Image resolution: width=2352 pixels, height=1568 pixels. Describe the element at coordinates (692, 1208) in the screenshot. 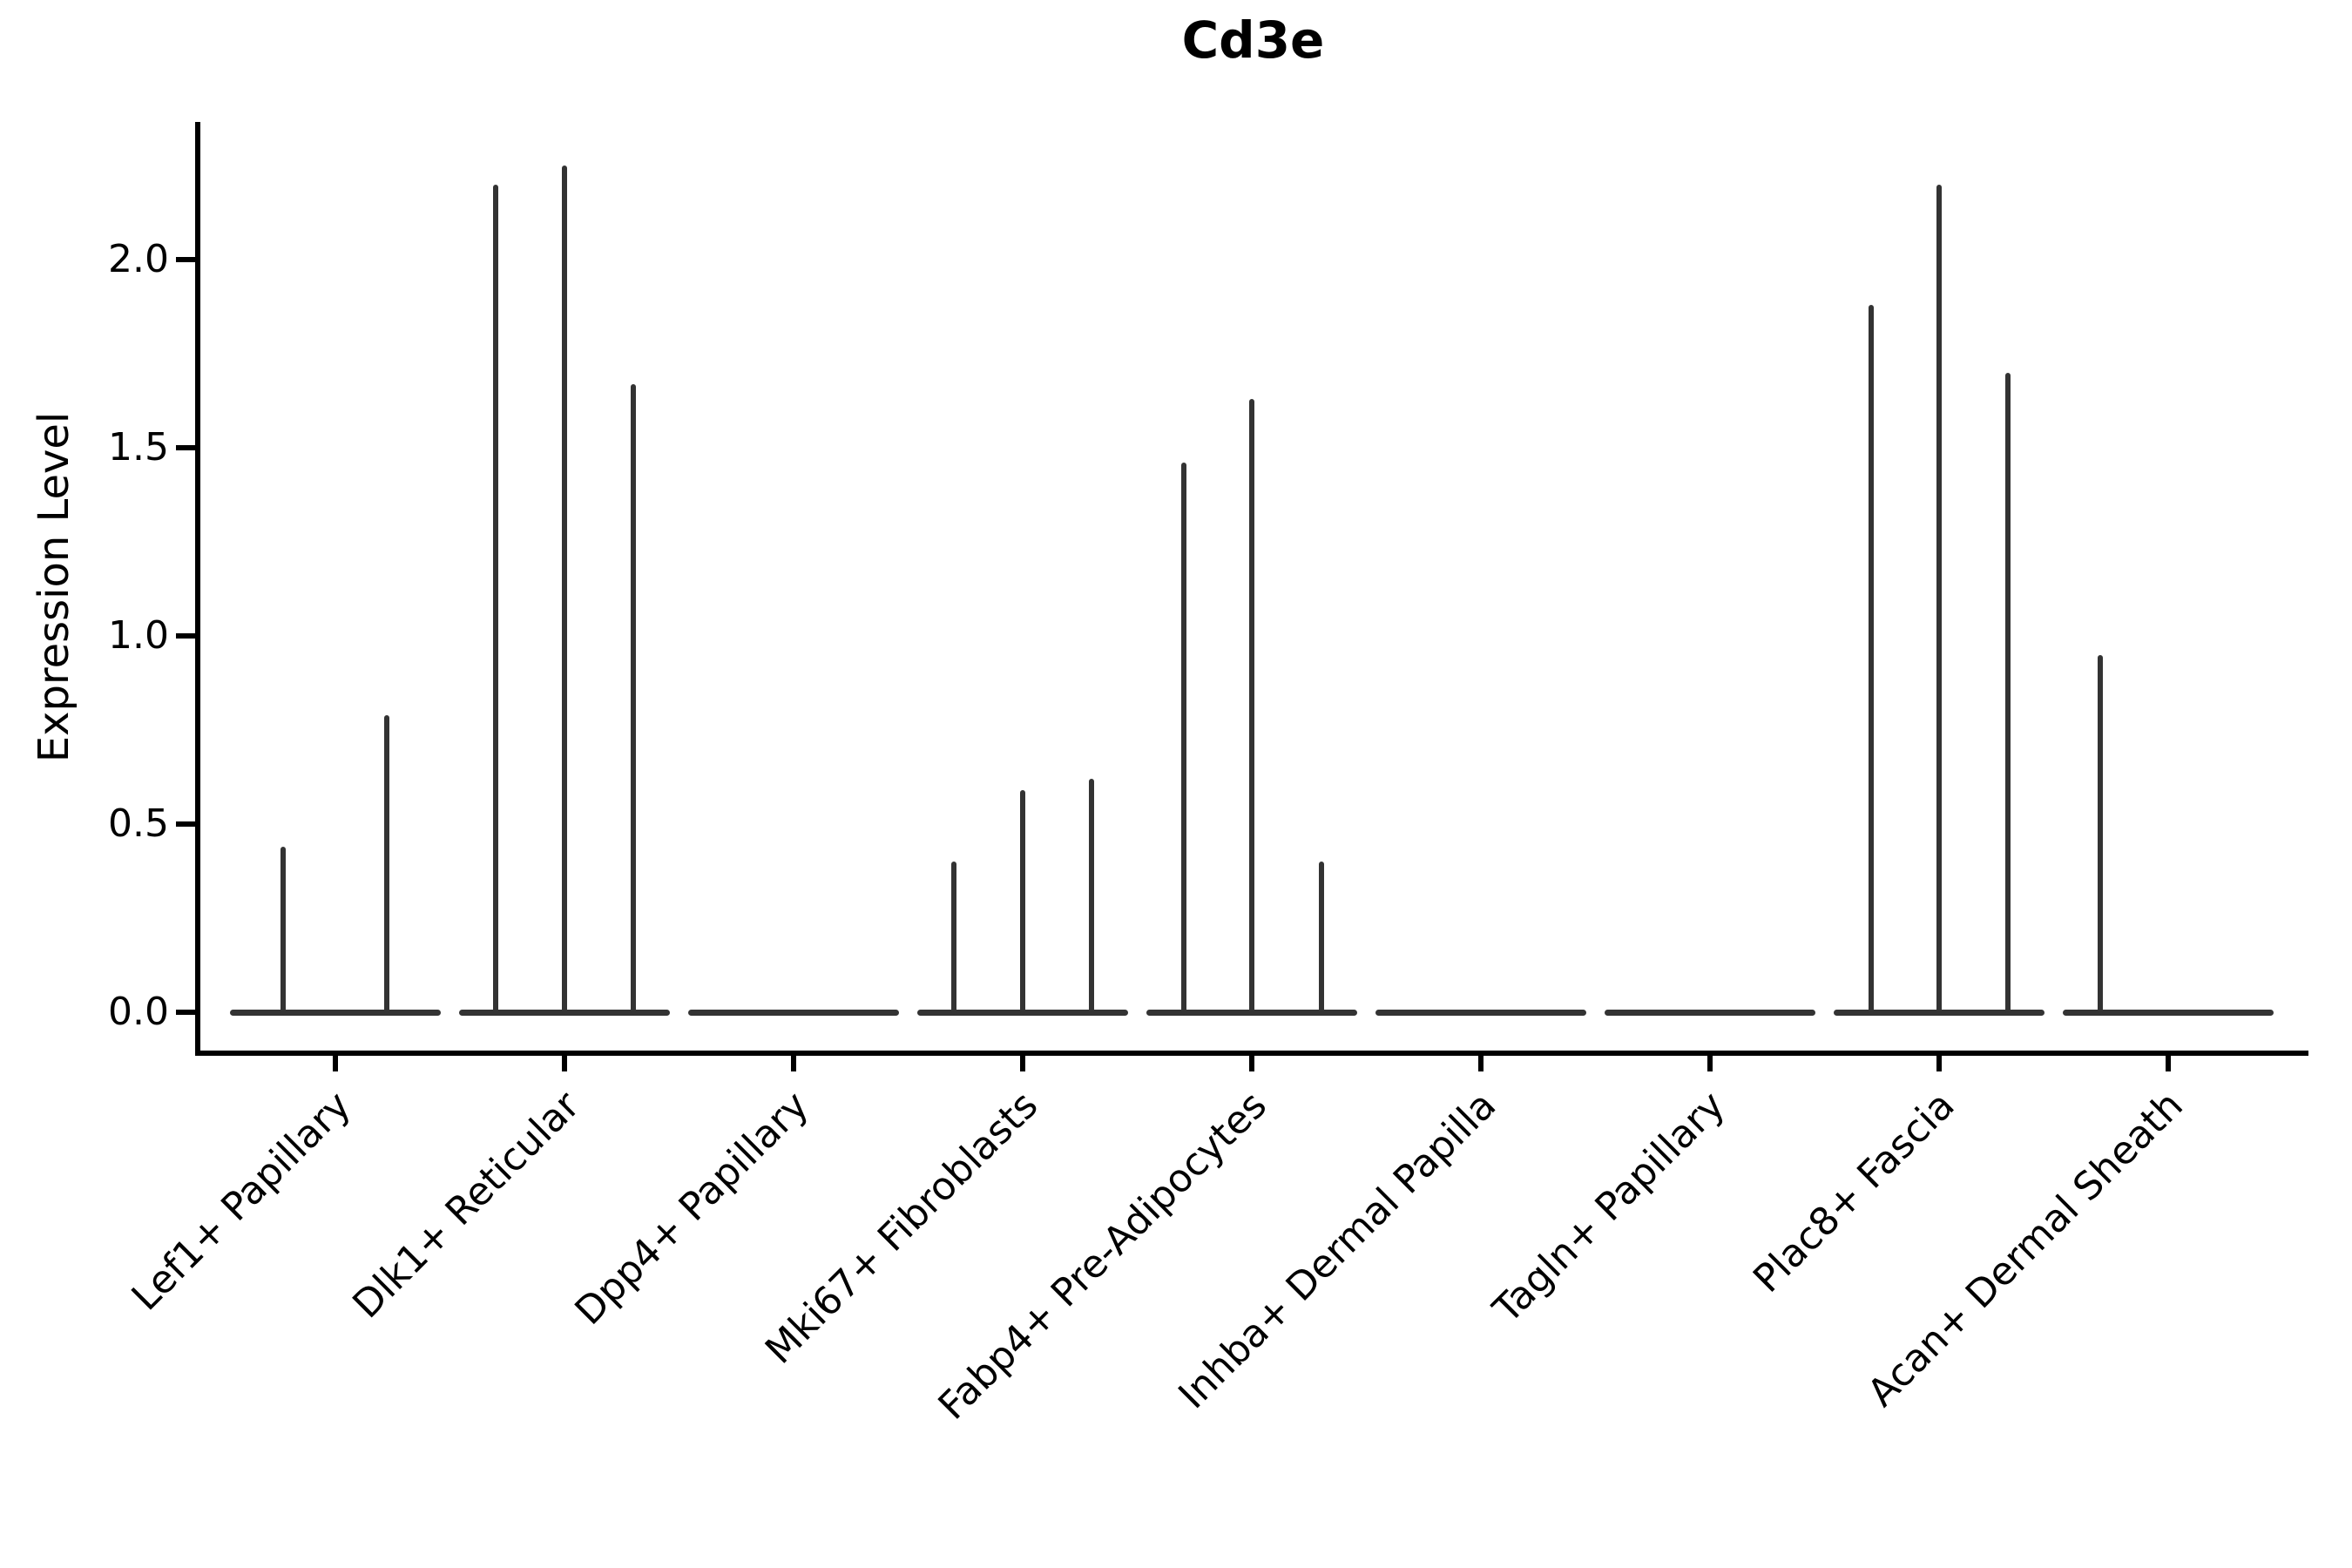

I see `x-tick-label: Dpp4+ Papillary` at that location.